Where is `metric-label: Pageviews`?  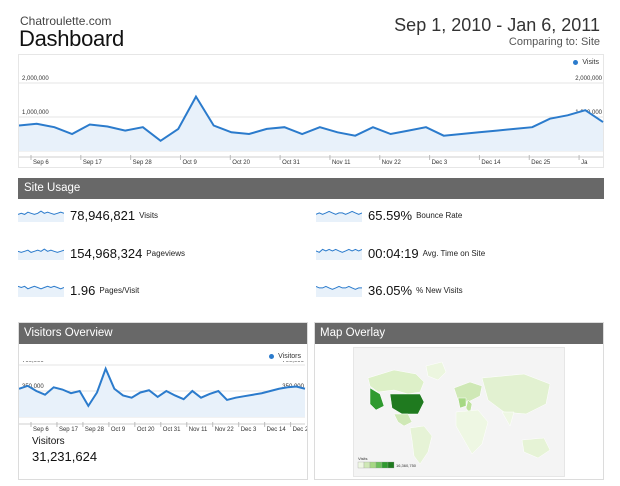
metric-label: Pageviews is located at coordinates (165, 253).